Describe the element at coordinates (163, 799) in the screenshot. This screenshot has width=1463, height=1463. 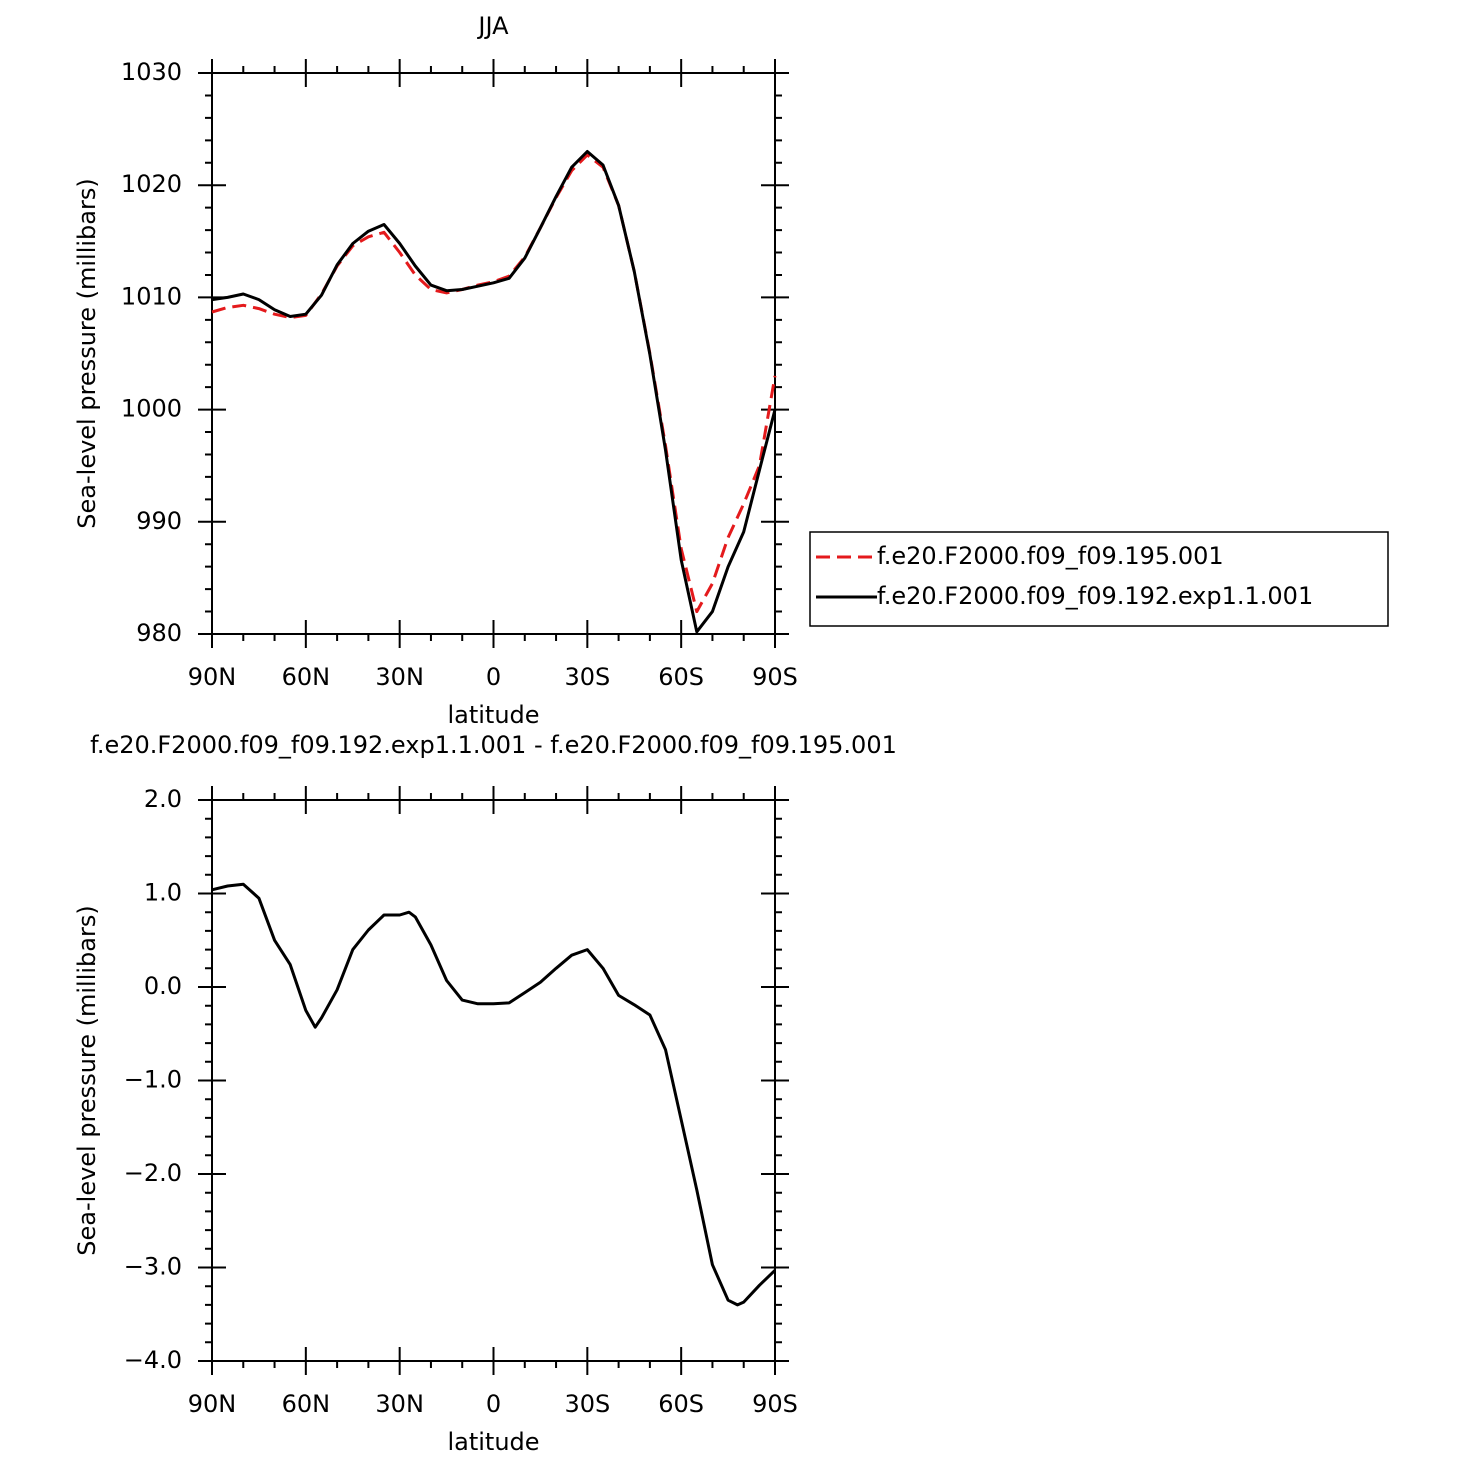
I see `y-tick-label: 2.0` at that location.